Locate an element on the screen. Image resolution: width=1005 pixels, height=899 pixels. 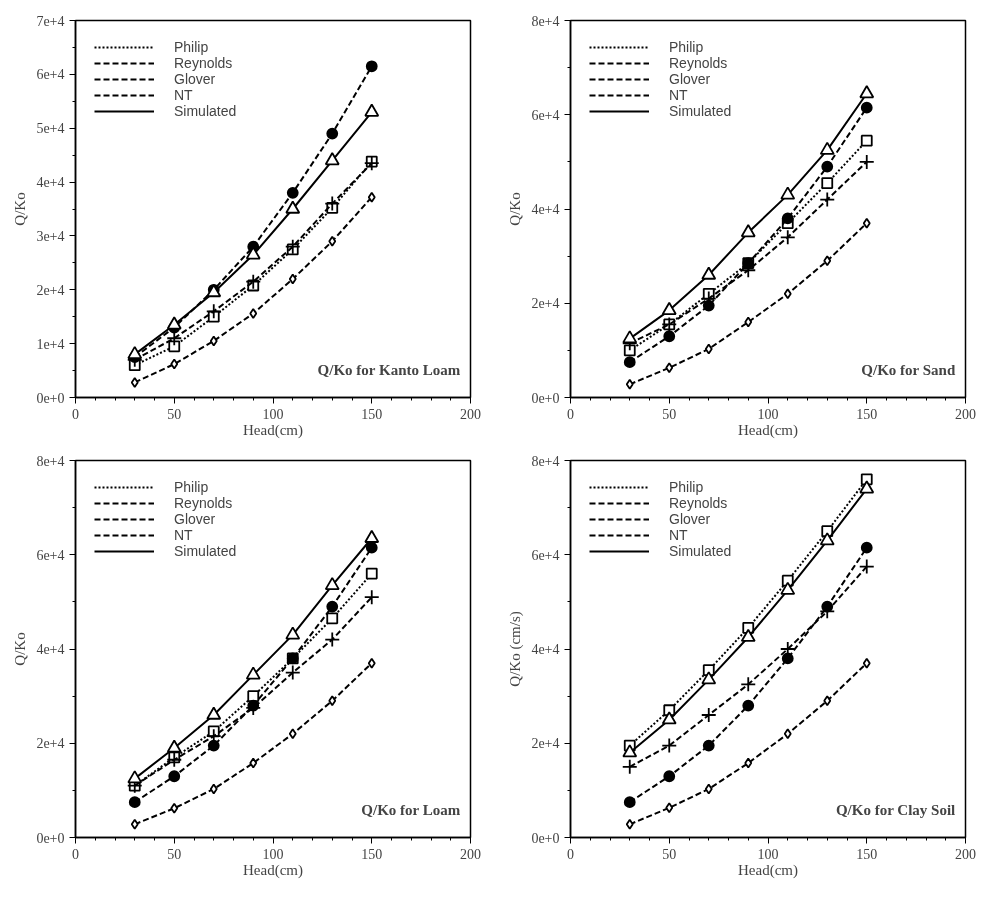
y-tick-label: 5e+4 is located at coordinates (50, 129).